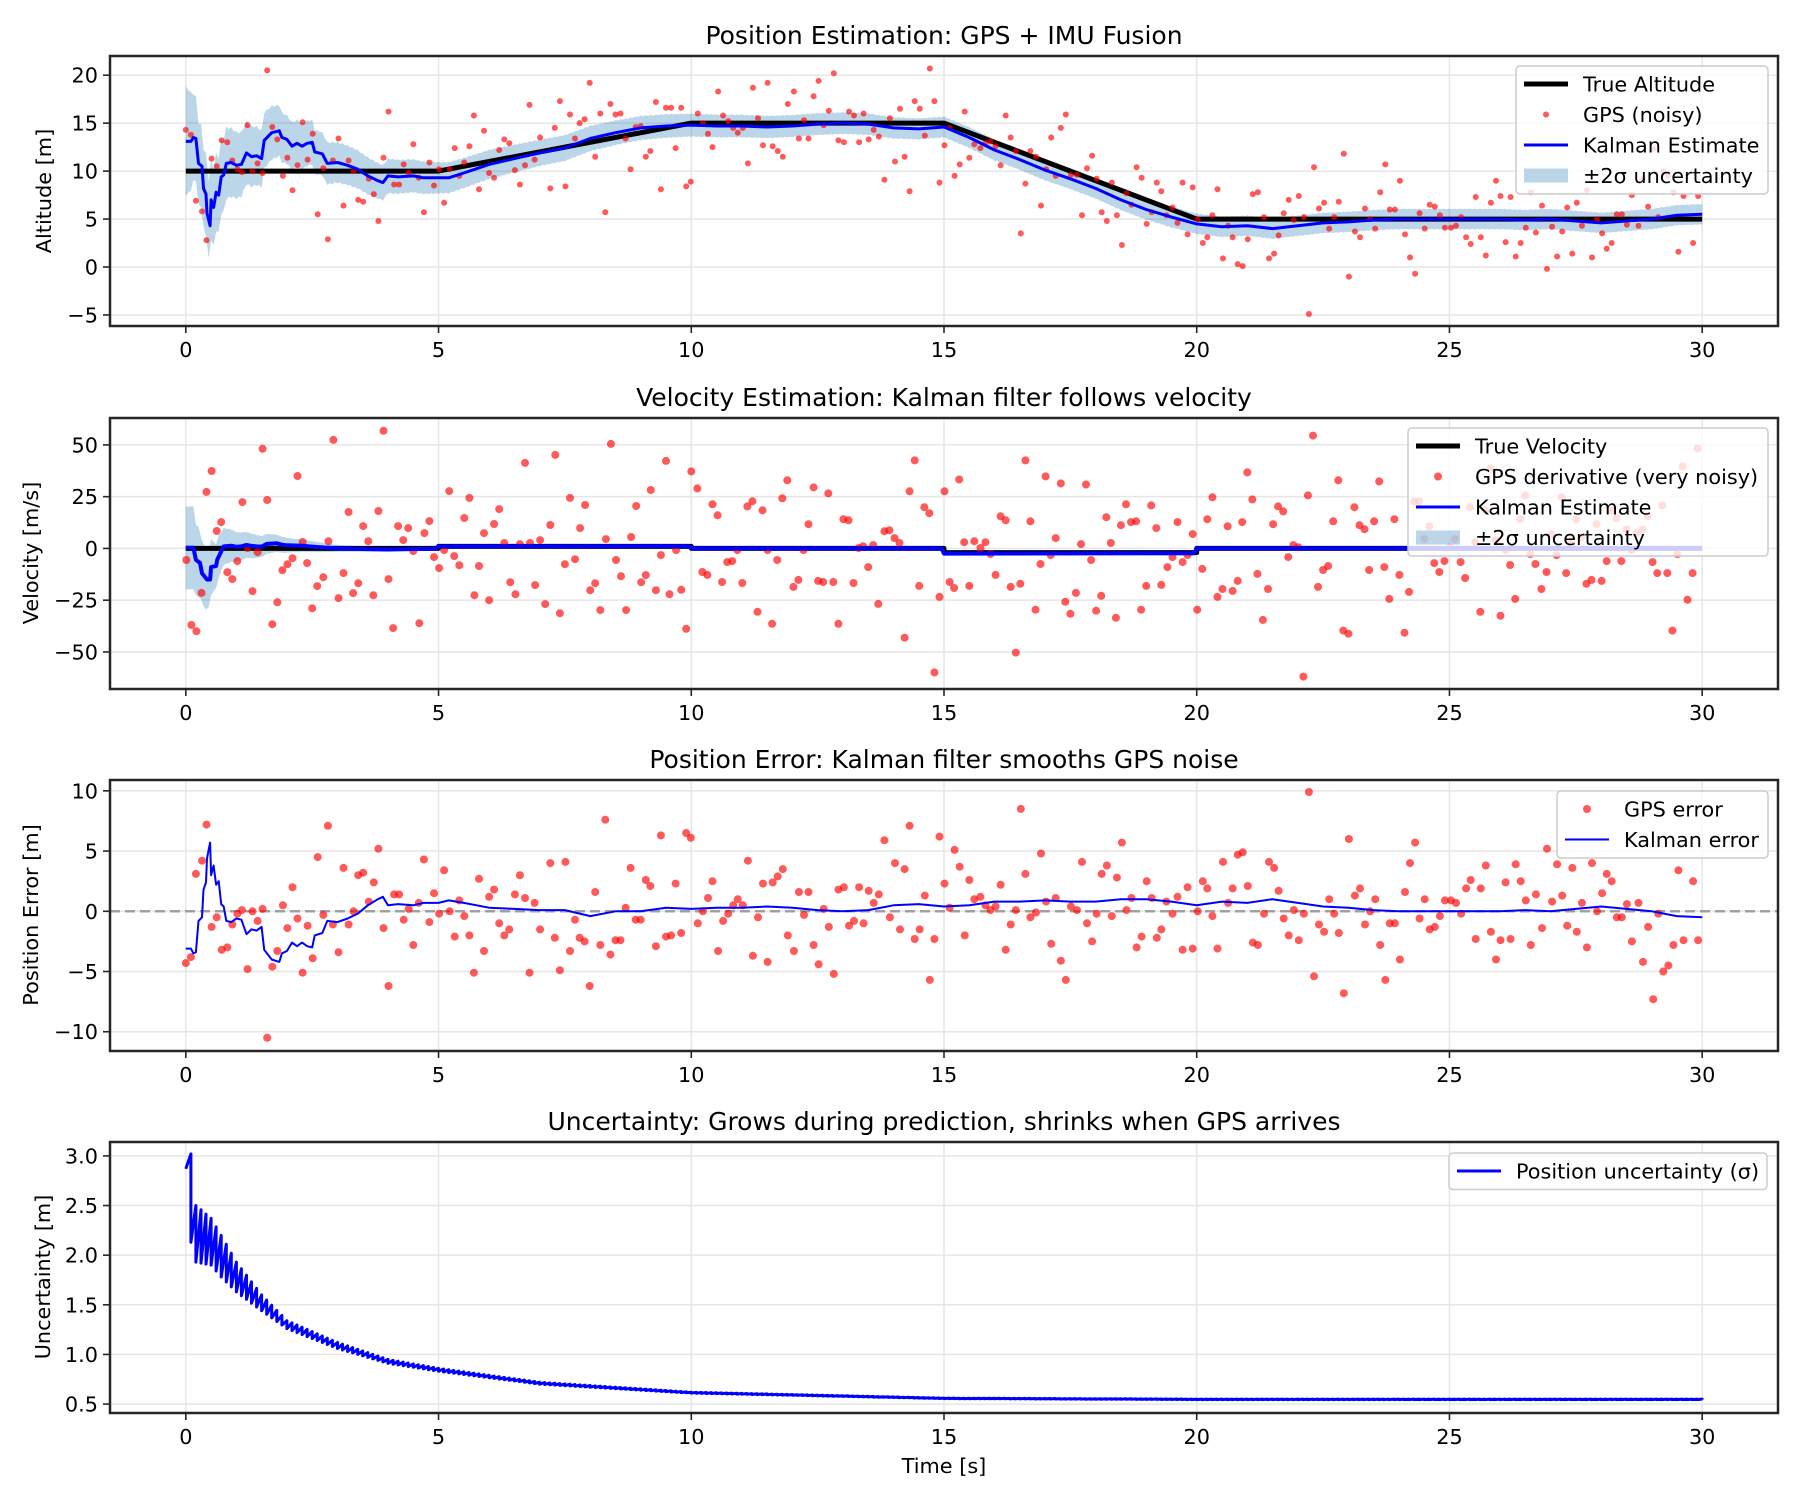  What do you see at coordinates (81, 1305) in the screenshot?
I see `y-tick-label: 1.5` at bounding box center [81, 1305].